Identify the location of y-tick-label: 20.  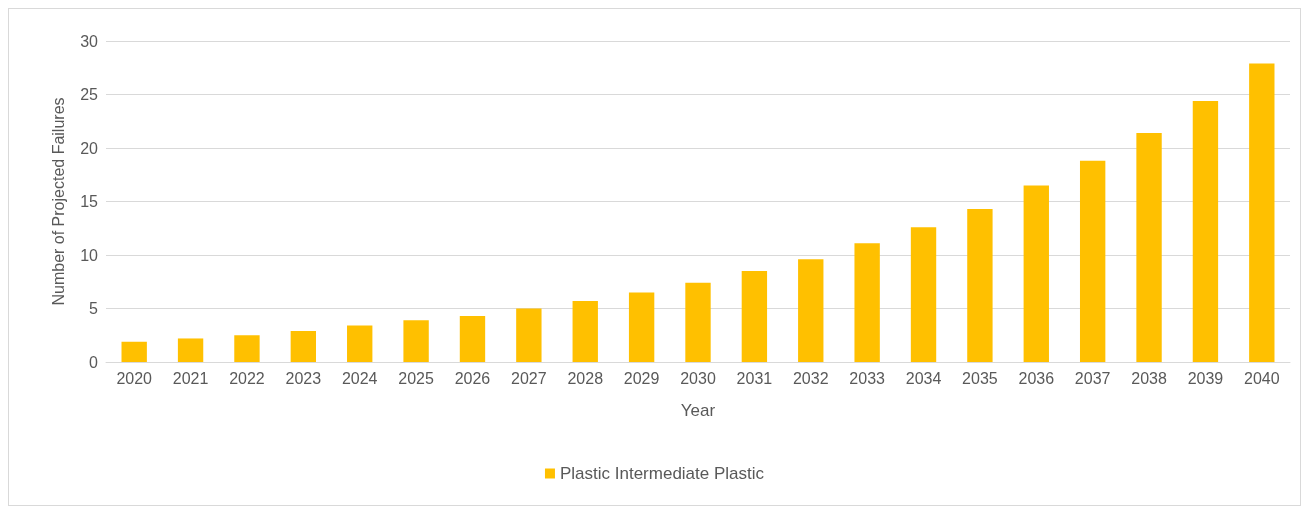
(89, 148).